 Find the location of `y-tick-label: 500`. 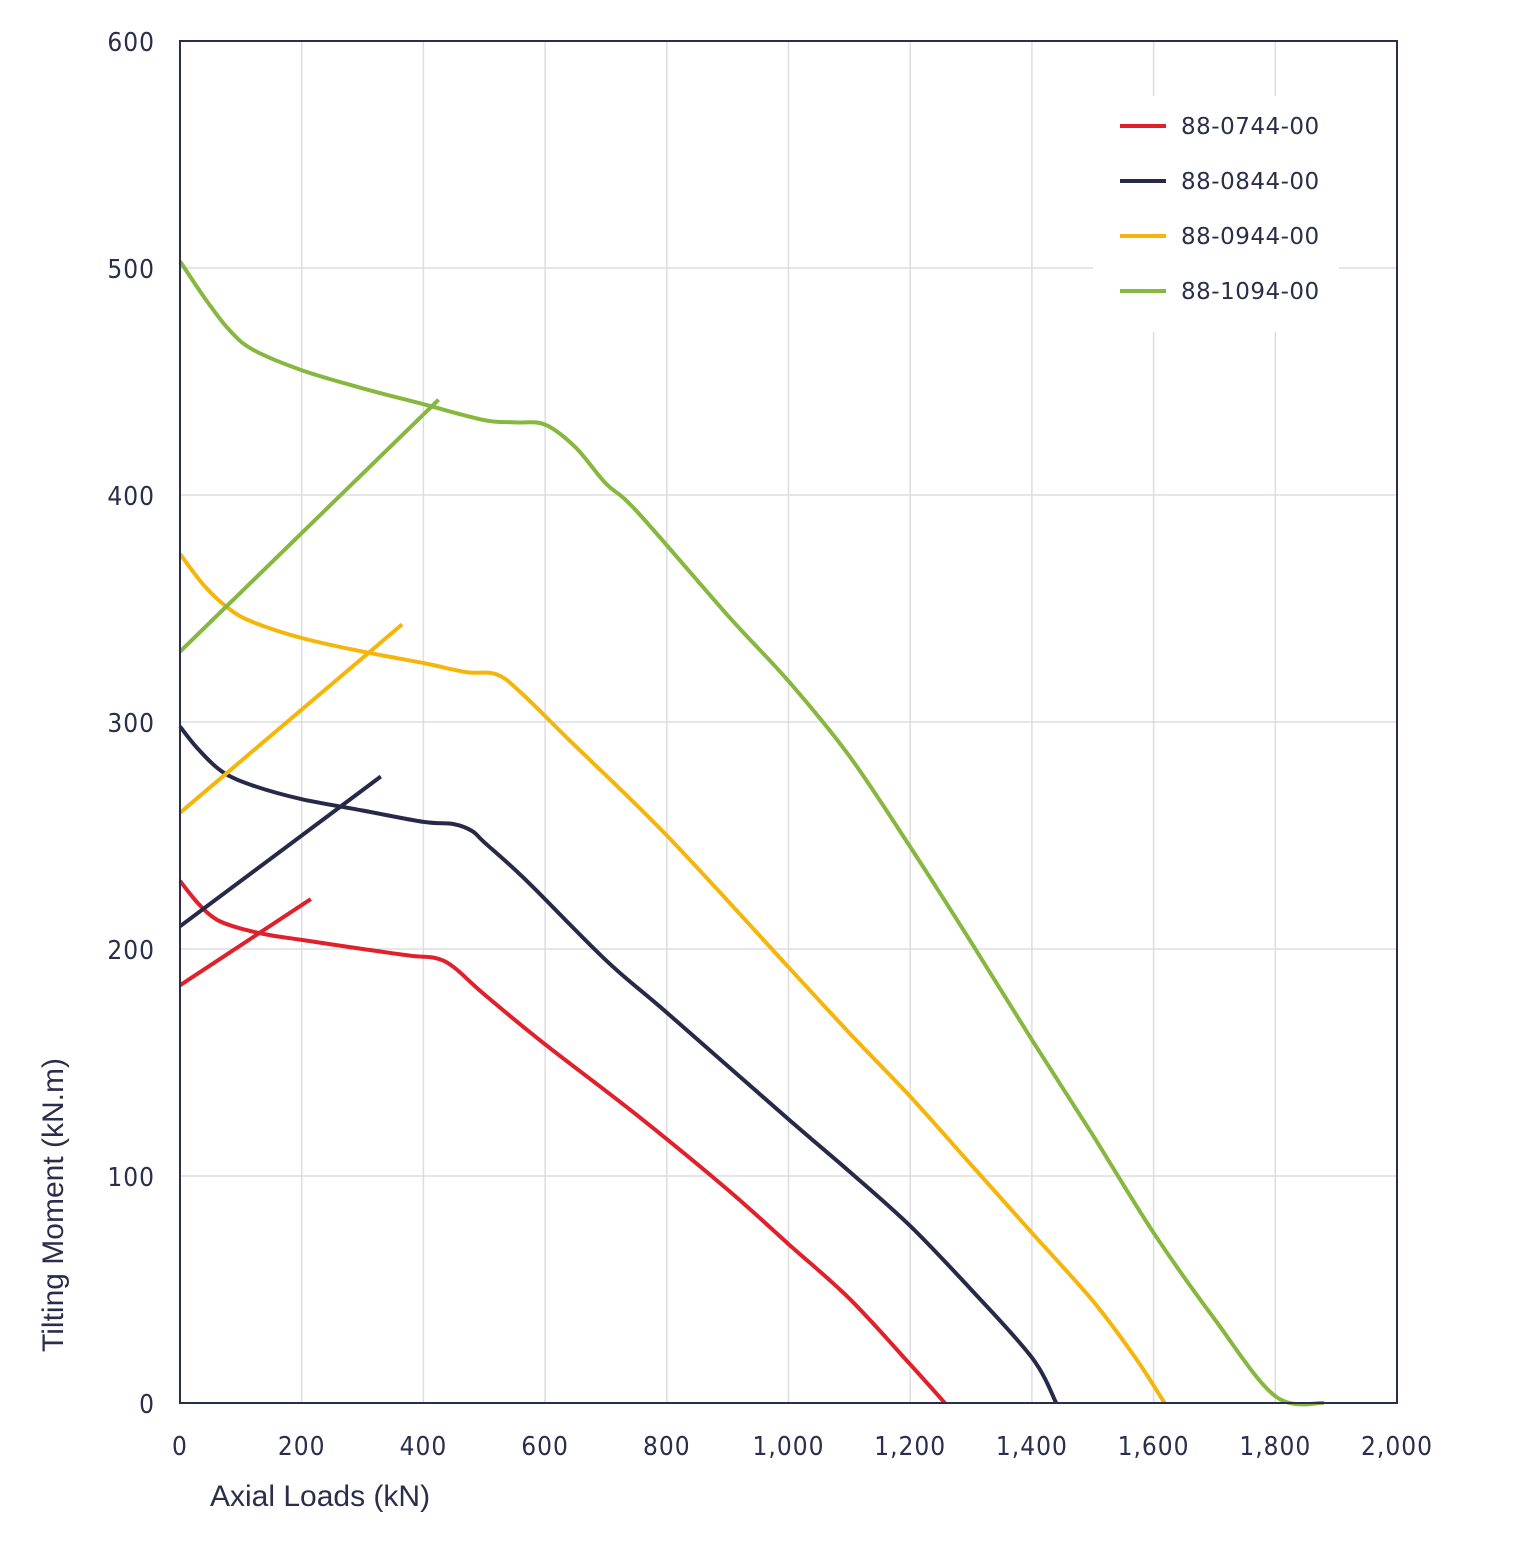

y-tick-label: 500 is located at coordinates (131, 270).